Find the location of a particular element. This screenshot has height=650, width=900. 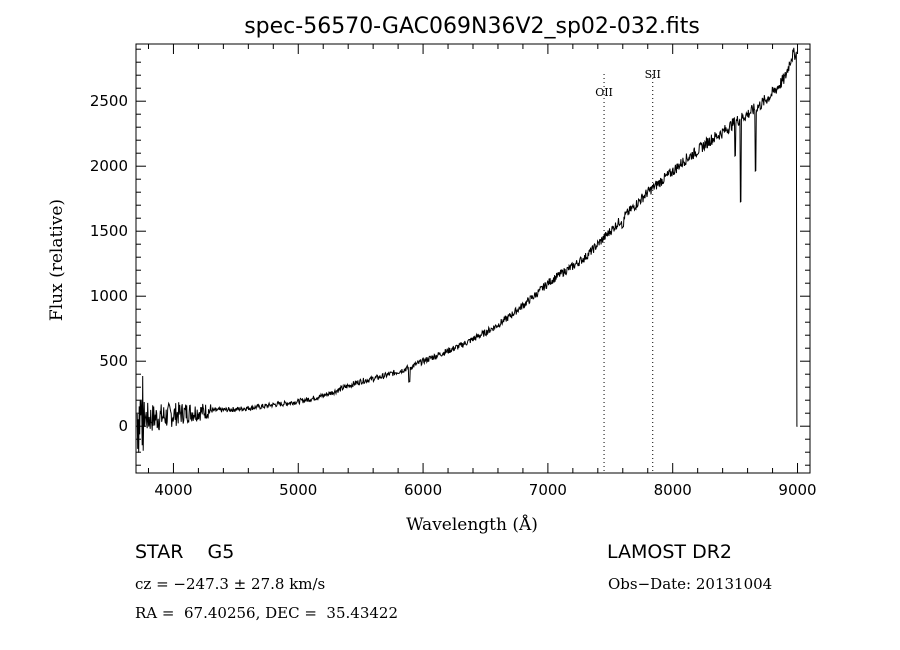

y-tick-label: 2000 is located at coordinates (109, 166).